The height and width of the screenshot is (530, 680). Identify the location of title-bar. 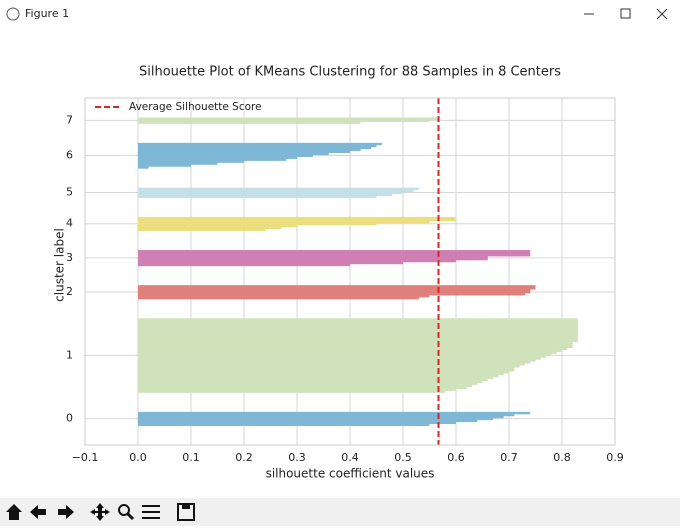
(340, 14).